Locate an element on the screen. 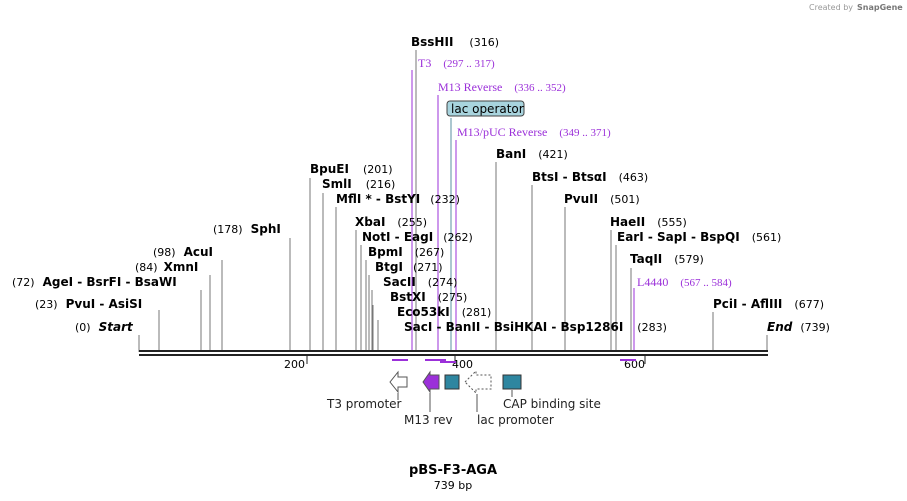  svg-text:(23)PvuI - AsiSI: (23) PvuI - AsiSI is located at coordinates (88, 304).